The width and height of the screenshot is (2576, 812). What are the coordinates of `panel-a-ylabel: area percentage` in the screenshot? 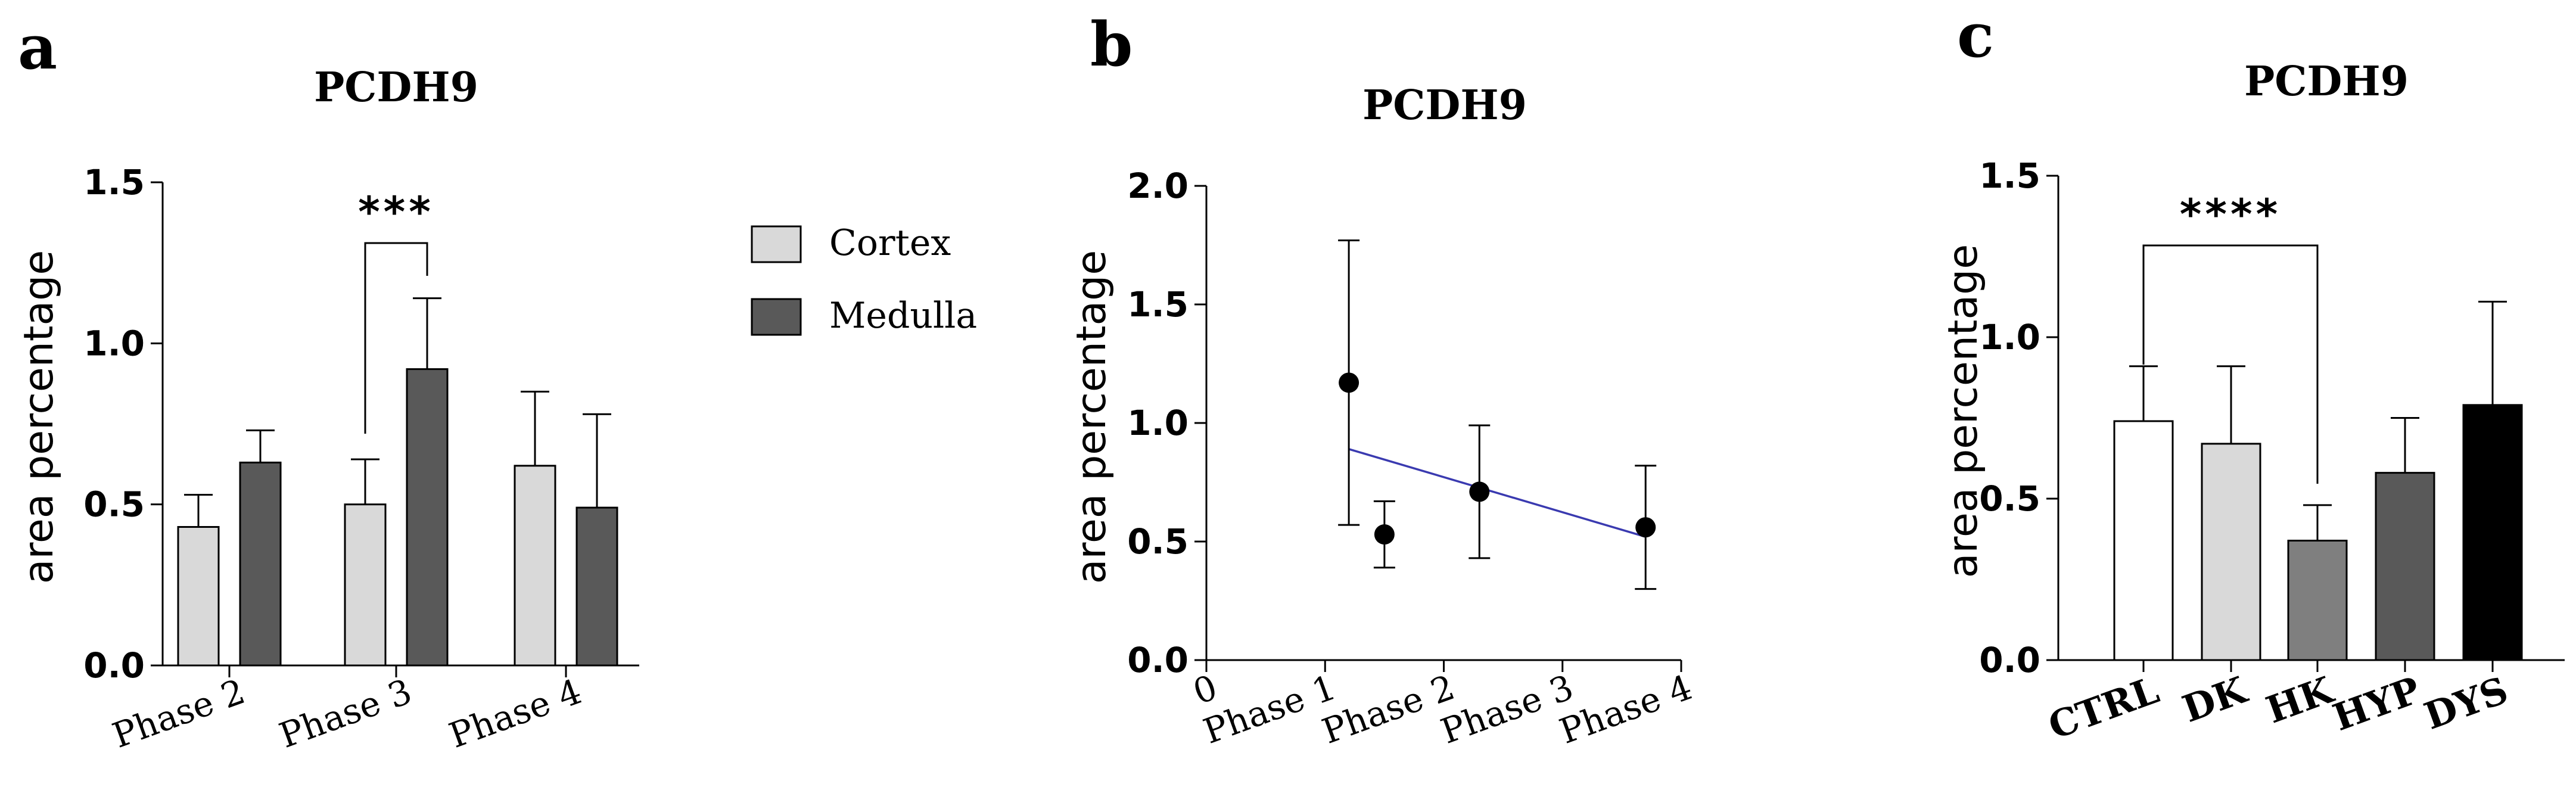 It's located at (39, 417).